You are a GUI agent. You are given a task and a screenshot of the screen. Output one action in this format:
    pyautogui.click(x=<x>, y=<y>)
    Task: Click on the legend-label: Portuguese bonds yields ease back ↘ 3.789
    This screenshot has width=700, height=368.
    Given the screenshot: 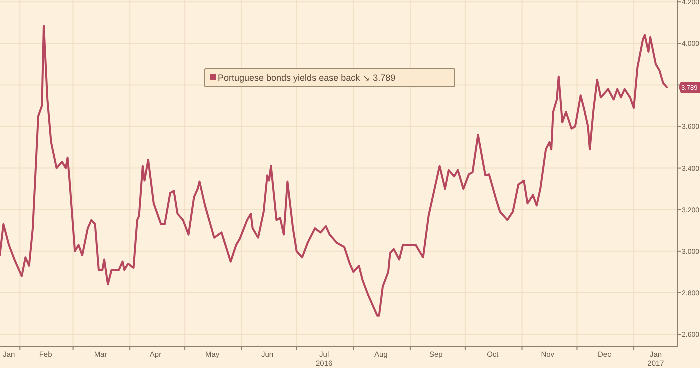 What is the action you would take?
    pyautogui.click(x=307, y=78)
    